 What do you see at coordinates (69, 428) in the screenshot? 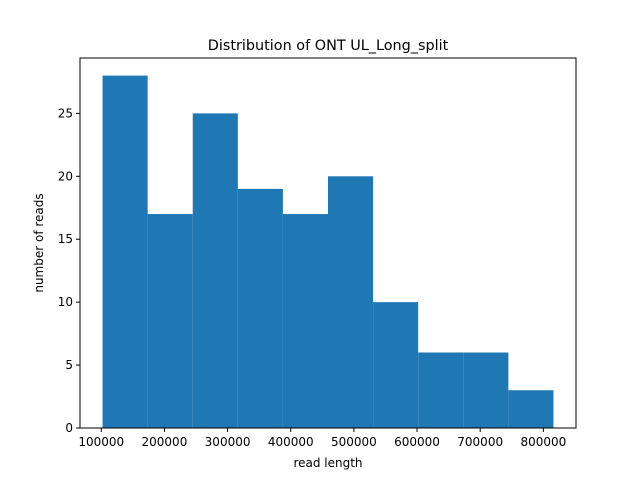
I see `y-tick-label: 0` at bounding box center [69, 428].